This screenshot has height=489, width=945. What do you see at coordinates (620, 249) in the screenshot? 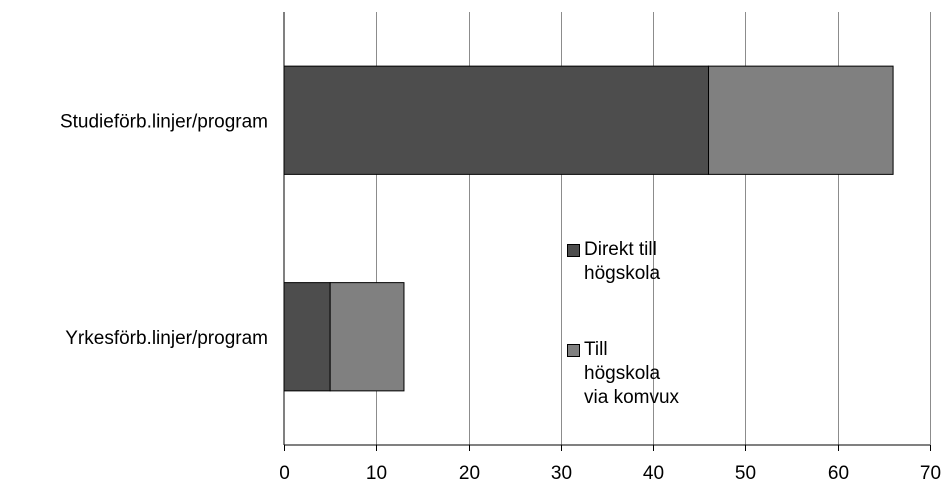
I see `legend-line: Direkt till` at bounding box center [620, 249].